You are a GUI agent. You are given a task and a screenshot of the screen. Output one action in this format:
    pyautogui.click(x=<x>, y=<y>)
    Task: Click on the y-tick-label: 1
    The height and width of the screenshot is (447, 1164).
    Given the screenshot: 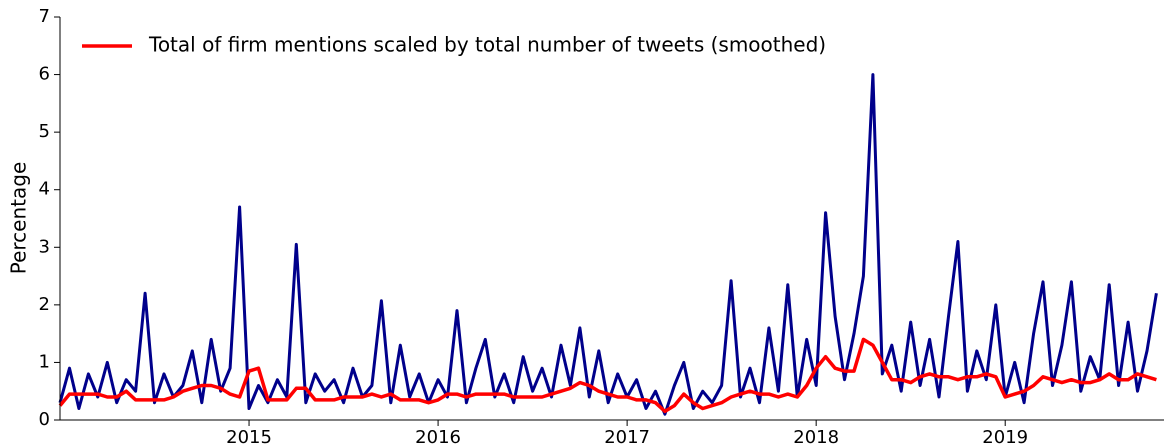 What is the action you would take?
    pyautogui.click(x=44, y=361)
    